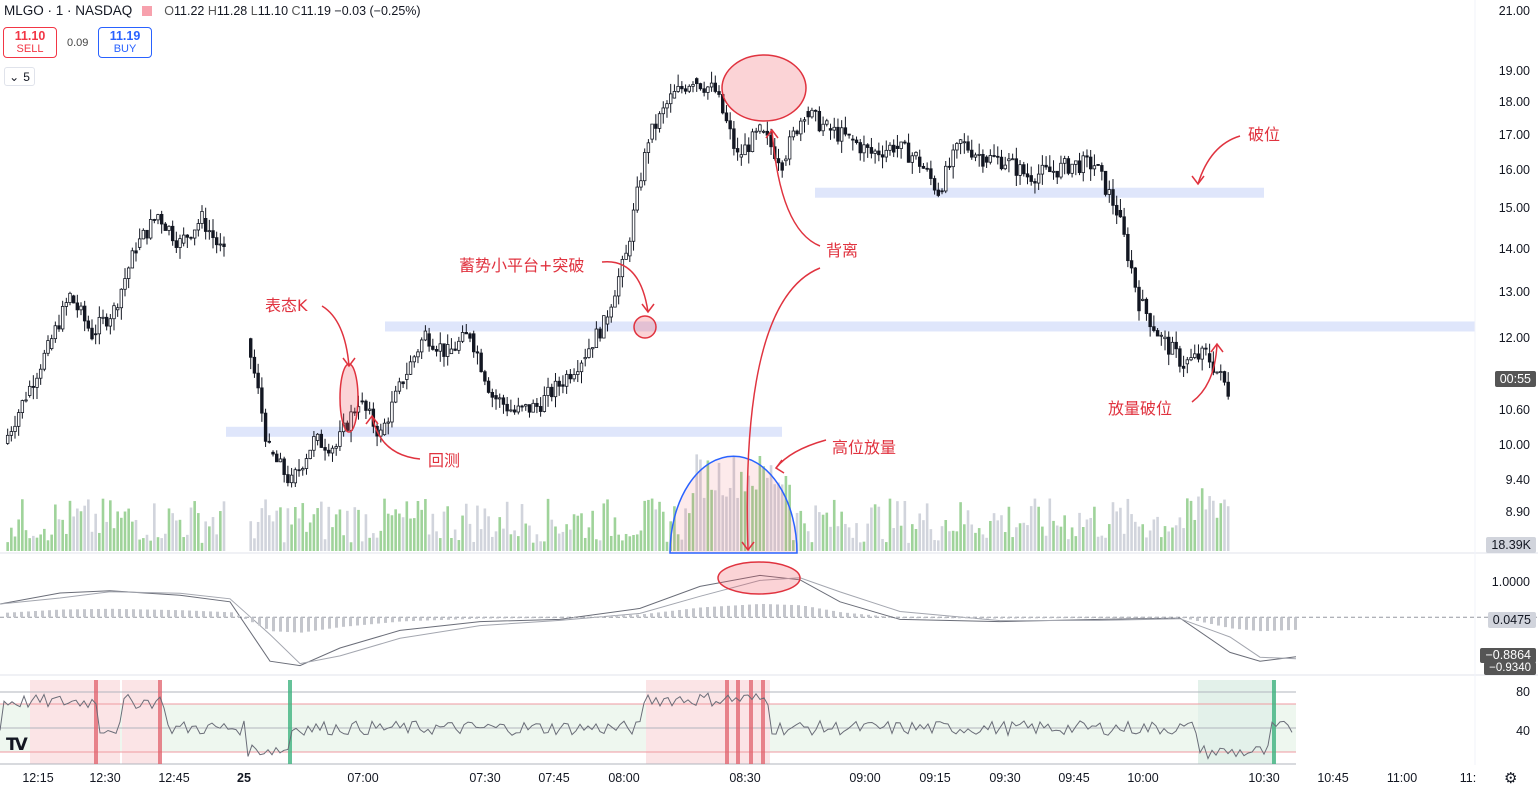  What do you see at coordinates (125, 42) in the screenshot?
I see `buy-button: 11.19 BUY` at bounding box center [125, 42].